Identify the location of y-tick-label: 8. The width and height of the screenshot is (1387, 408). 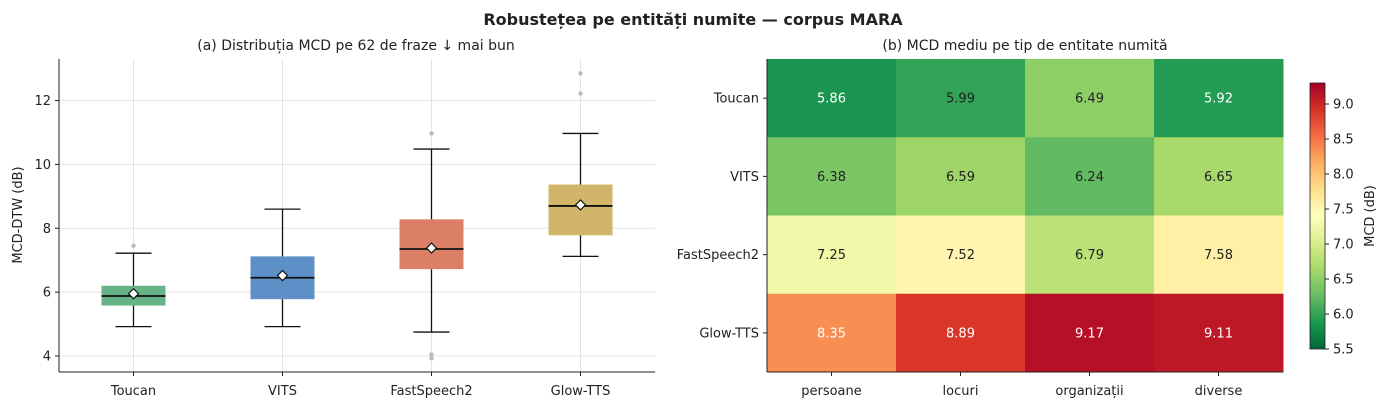
(47, 229).